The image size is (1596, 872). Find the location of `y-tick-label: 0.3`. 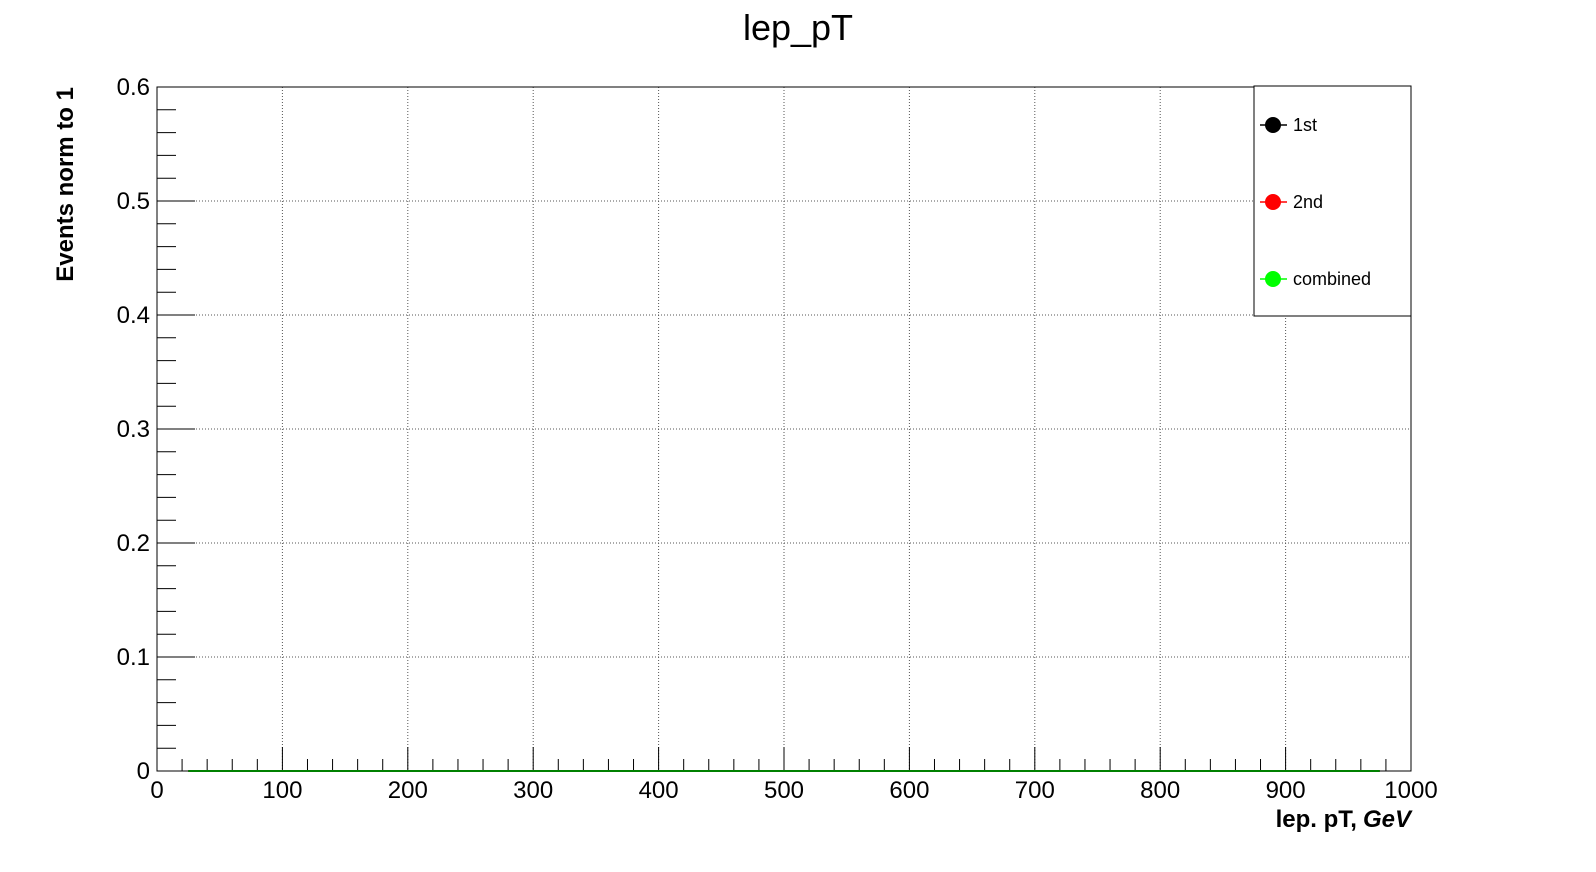

y-tick-label: 0.3 is located at coordinates (133, 429).